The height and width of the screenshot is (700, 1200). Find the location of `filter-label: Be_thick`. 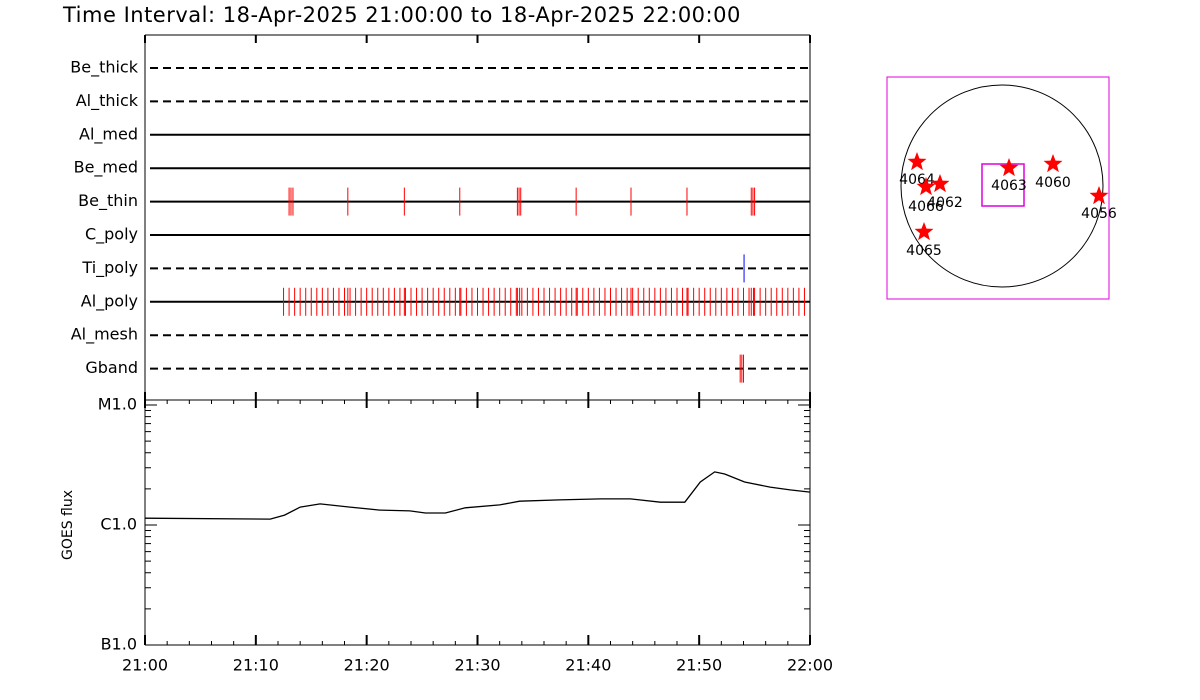

filter-label: Be_thick is located at coordinates (104, 68).